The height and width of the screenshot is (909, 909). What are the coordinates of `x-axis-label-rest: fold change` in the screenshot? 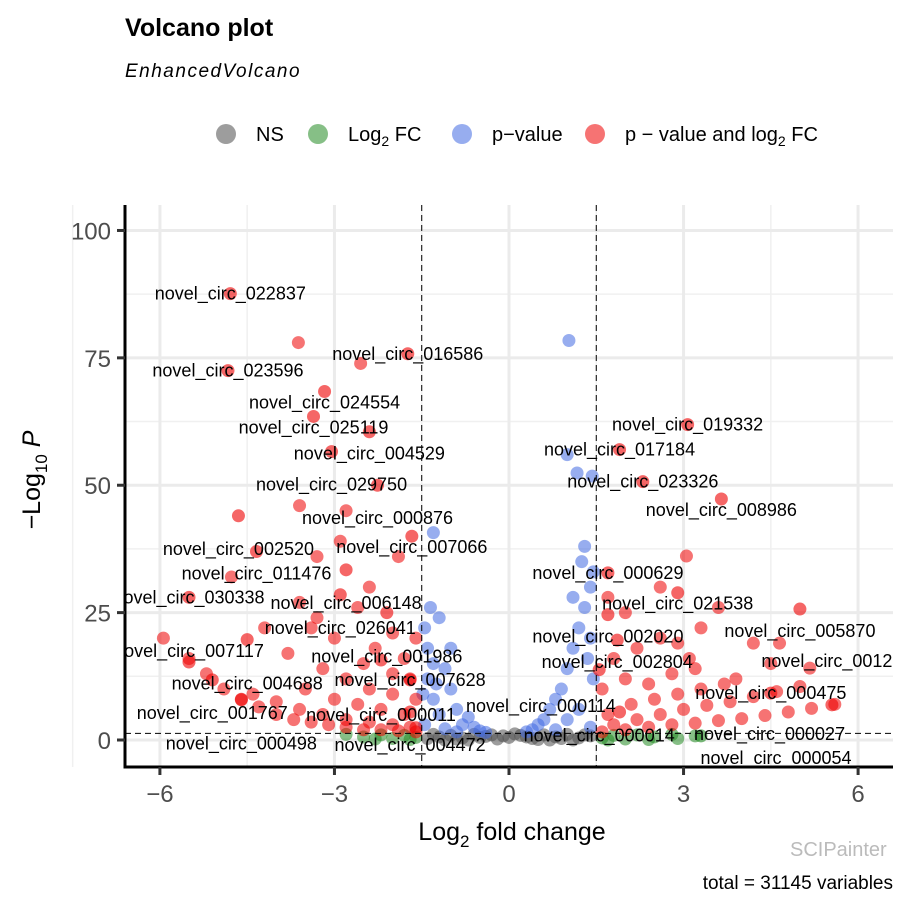 It's located at (537, 832).